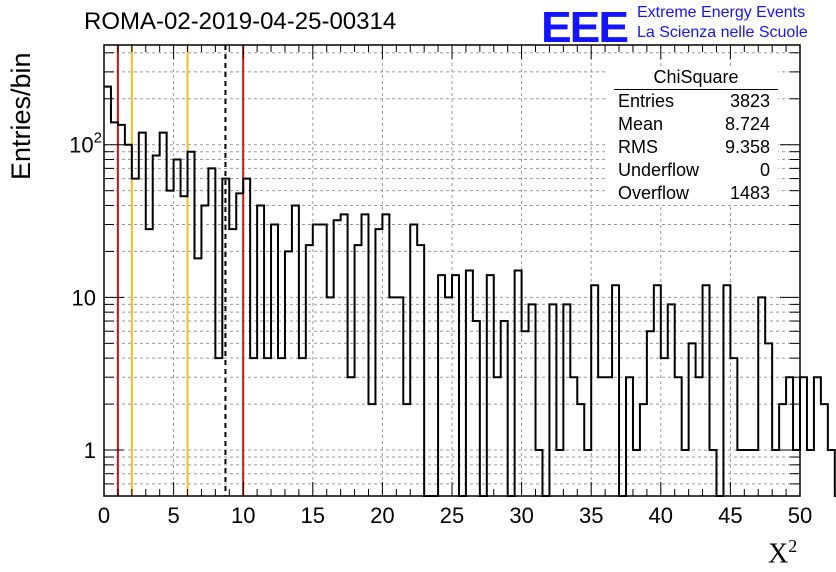  Describe the element at coordinates (730, 515) in the screenshot. I see `x-tick-label: 45` at that location.